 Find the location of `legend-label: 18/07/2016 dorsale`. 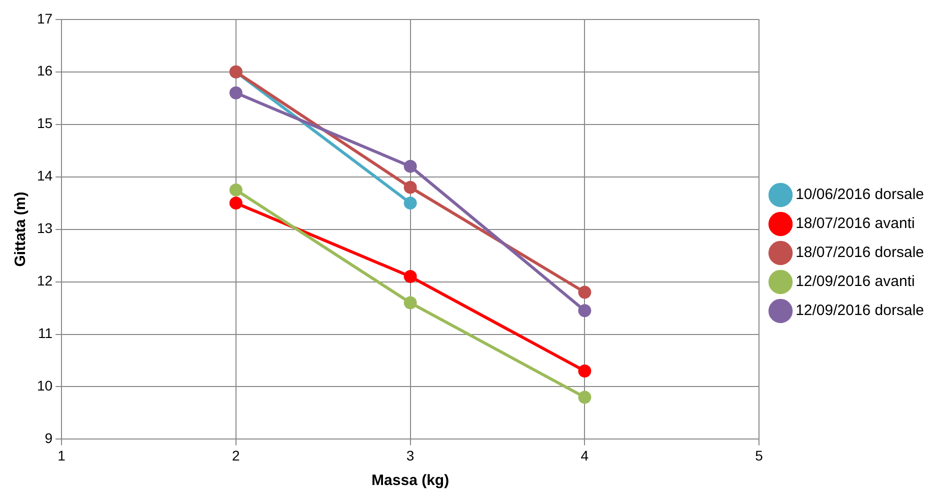

legend-label: 18/07/2016 dorsale is located at coordinates (860, 253).